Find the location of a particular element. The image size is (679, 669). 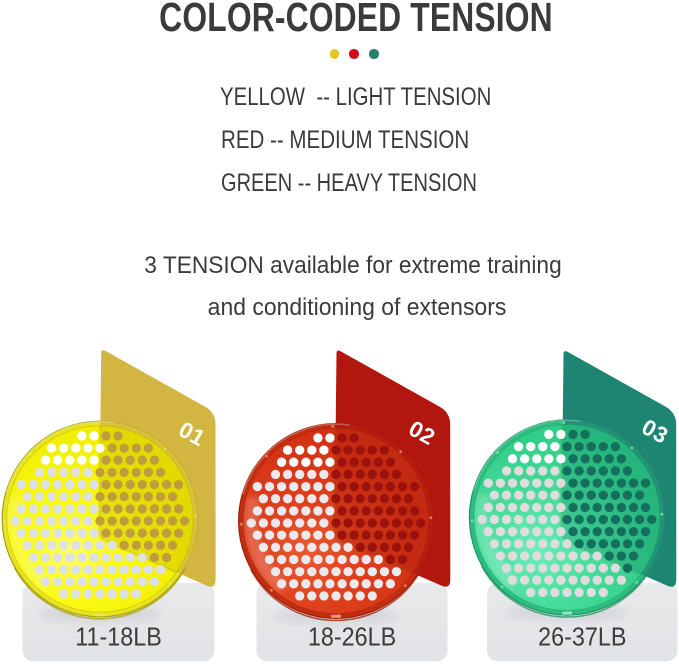

svg-text: 11-18LB is located at coordinates (118, 638).